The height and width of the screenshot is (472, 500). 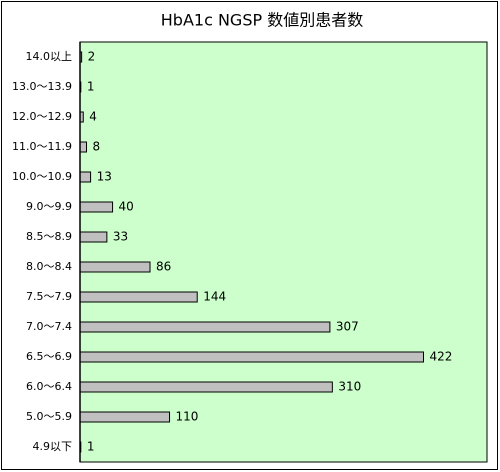 I want to click on y-tick-label: 7.0～7.4, so click(x=49, y=326).